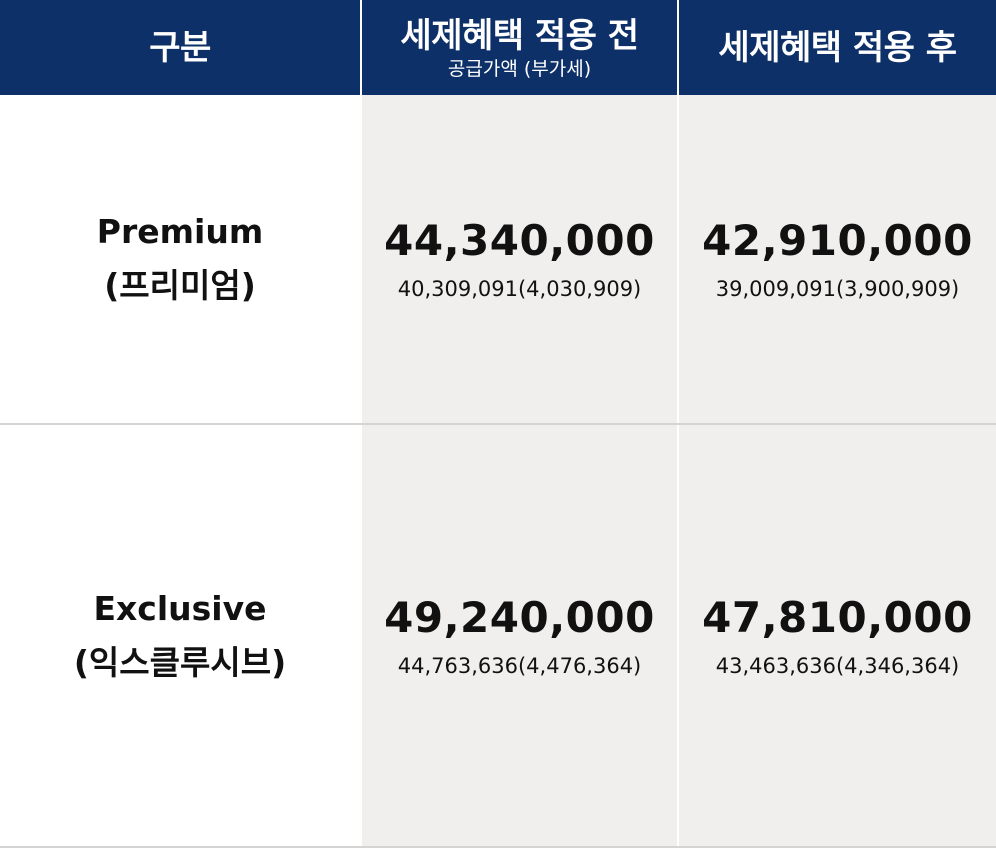 This screenshot has width=996, height=848. Describe the element at coordinates (519, 35) in the screenshot. I see `header-before-title: 세제혜택 적용 전` at that location.